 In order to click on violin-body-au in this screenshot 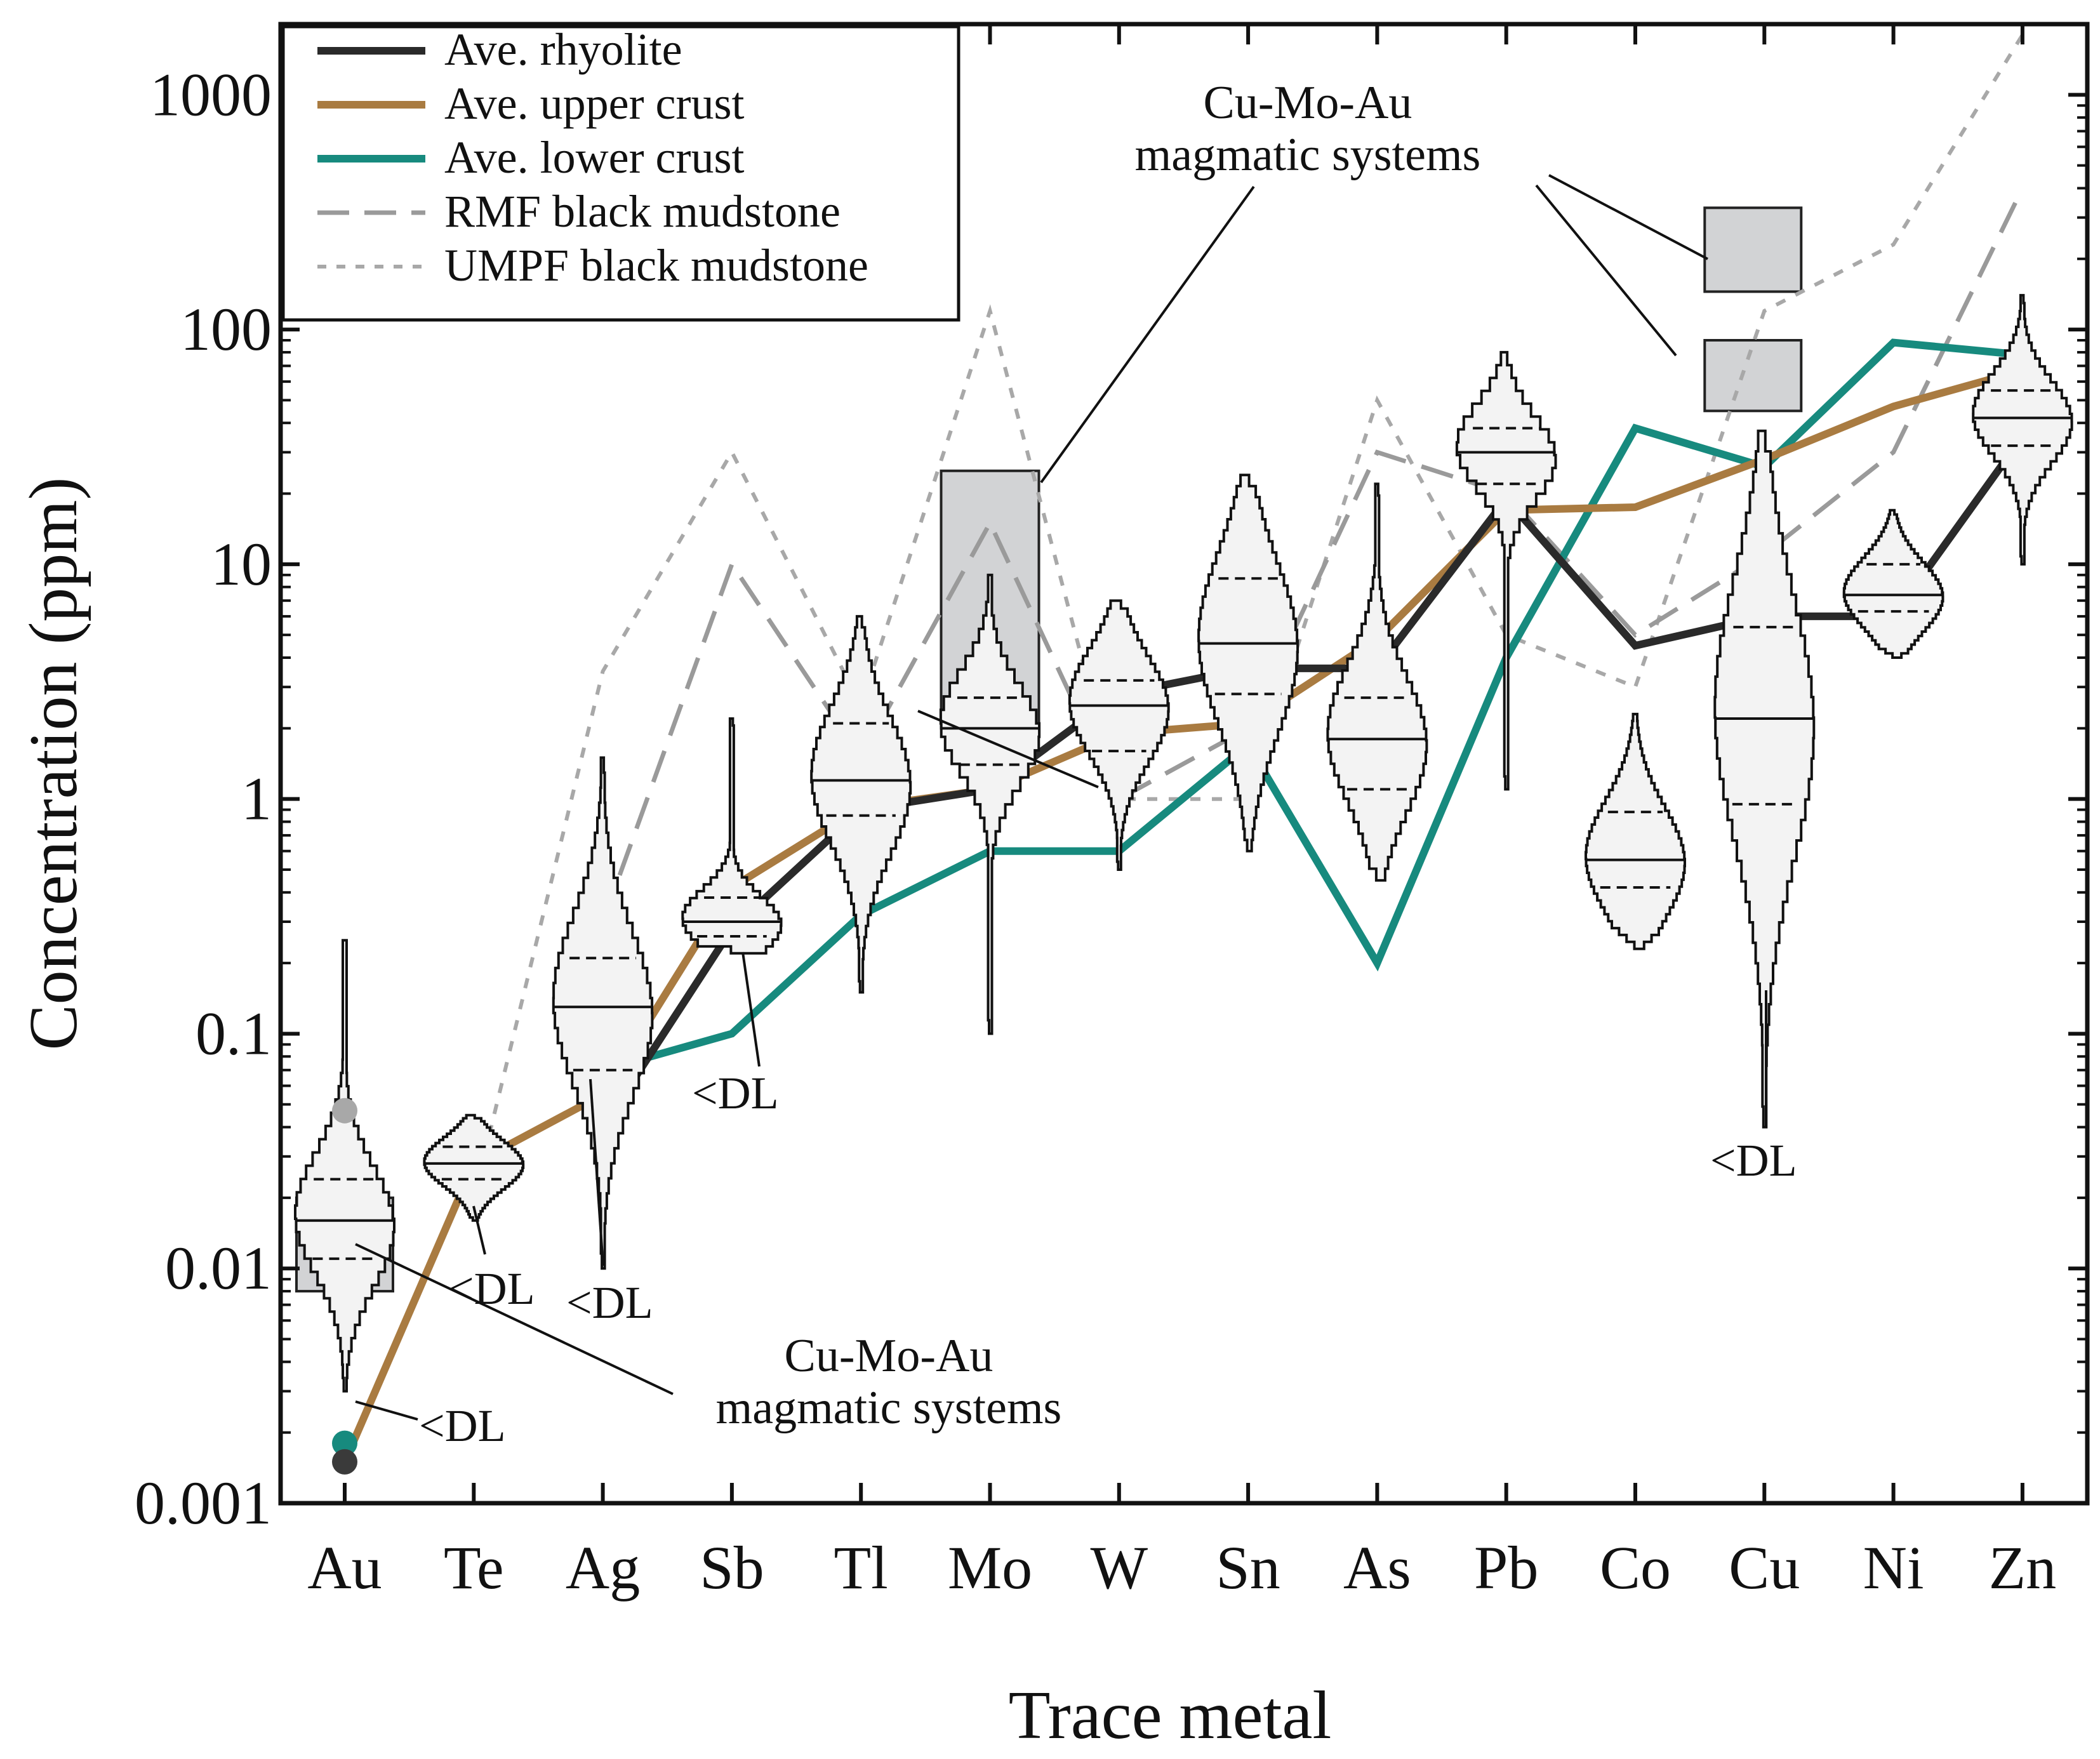, I will do `click(344, 1166)`.